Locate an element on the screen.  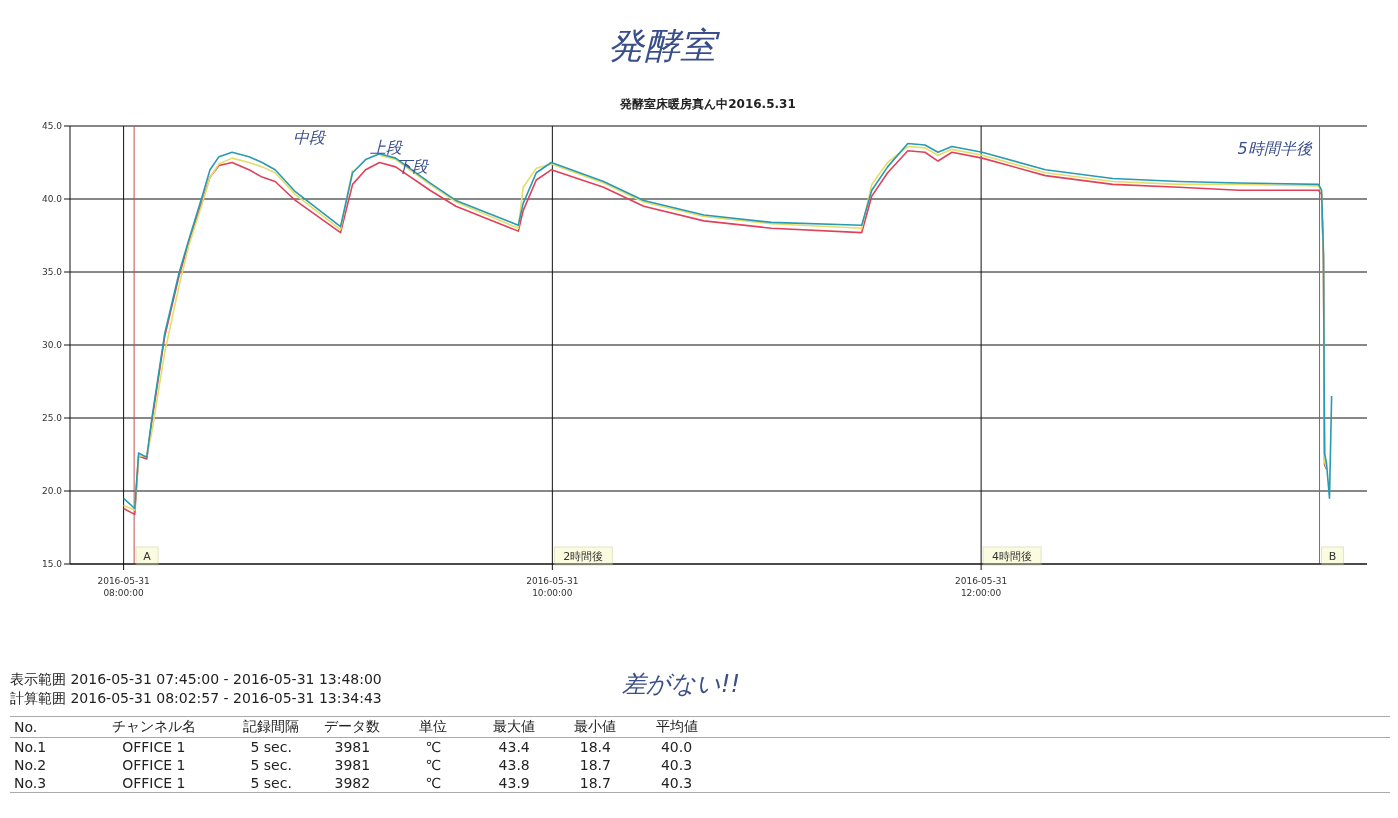
text: 表示範囲 2016-05-31 07:45:00 - 2016-05-31 13:48:00 is located at coordinates (196, 679).